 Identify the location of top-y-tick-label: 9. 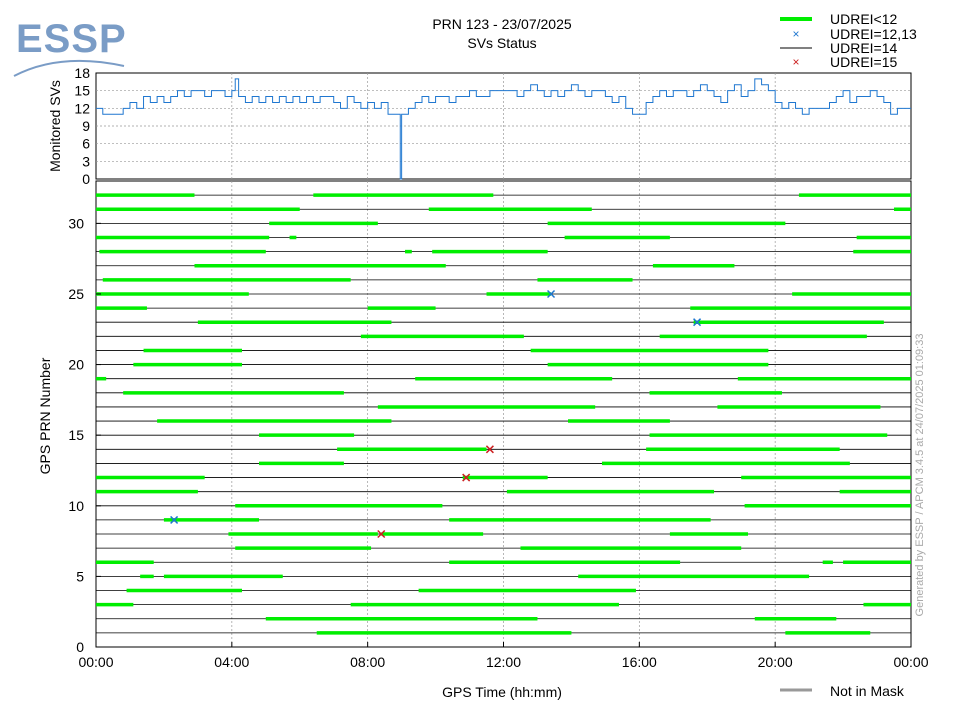
(86, 126).